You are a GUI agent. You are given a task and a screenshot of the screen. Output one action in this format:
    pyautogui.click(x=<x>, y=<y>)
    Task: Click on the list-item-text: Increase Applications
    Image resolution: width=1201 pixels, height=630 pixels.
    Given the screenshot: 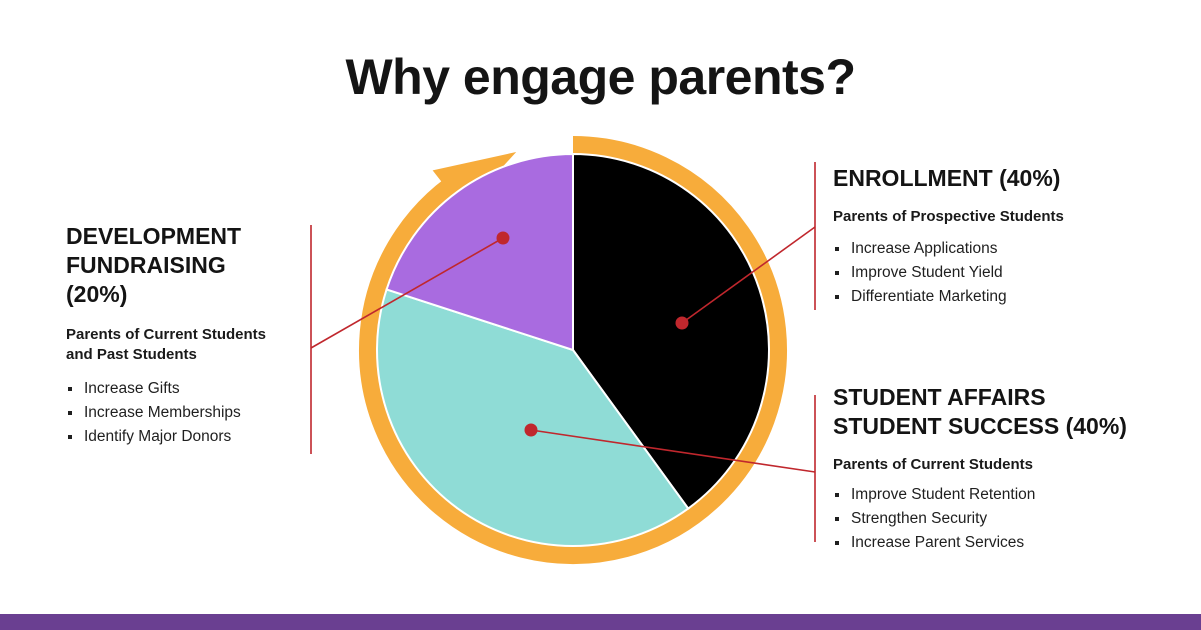 What is the action you would take?
    pyautogui.click(x=924, y=248)
    